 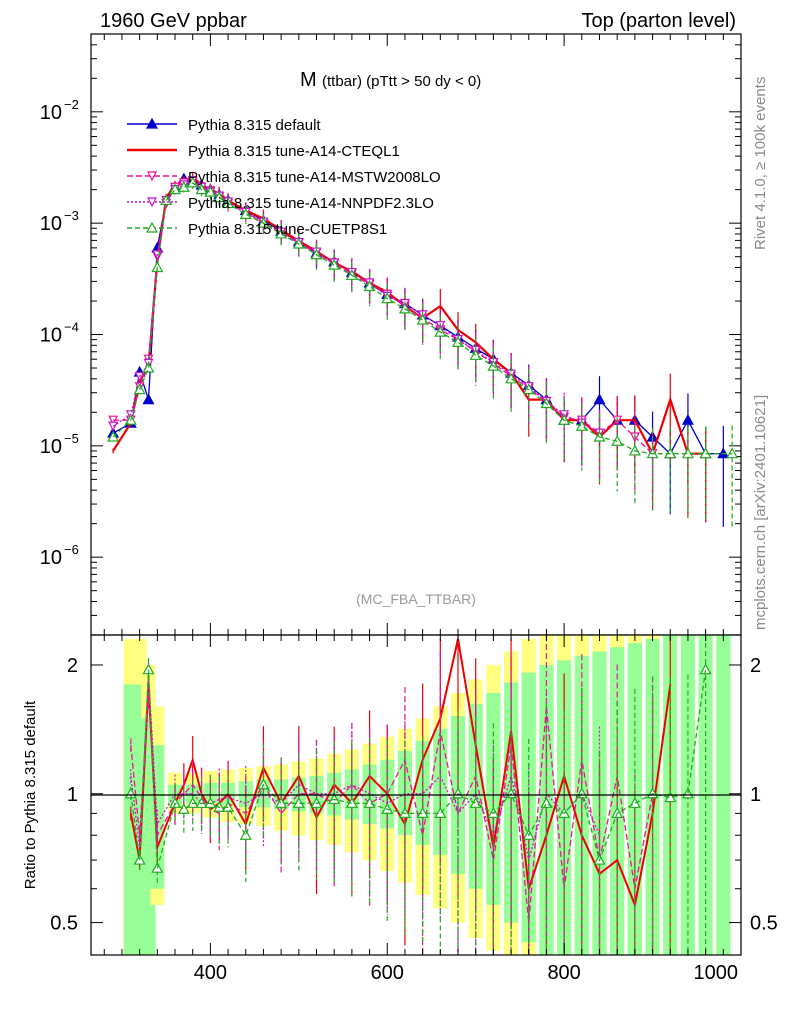 I want to click on x-tick-label: 600, so click(x=387, y=973).